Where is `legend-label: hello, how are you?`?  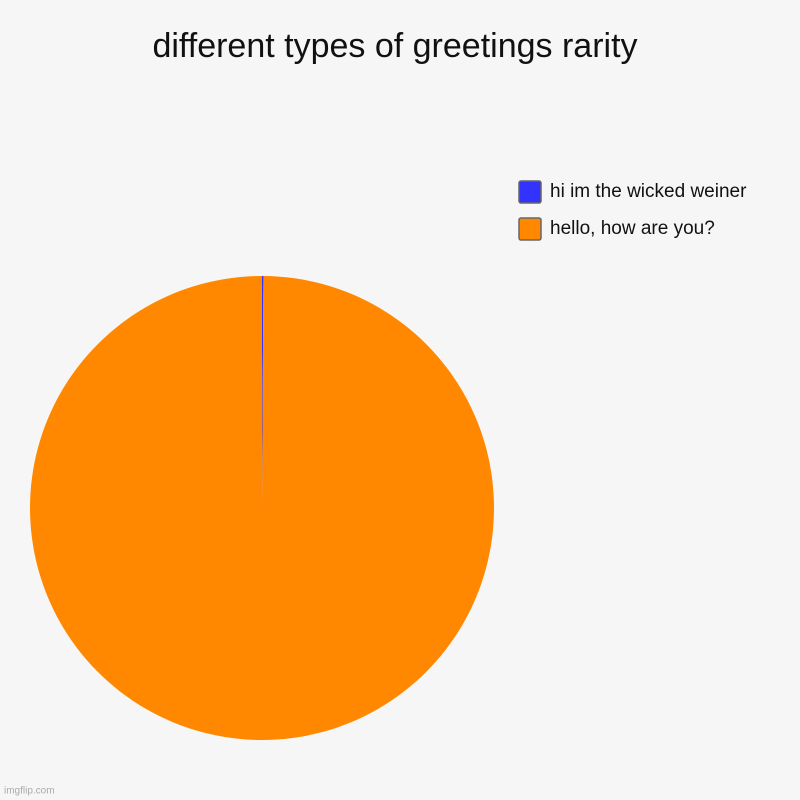
legend-label: hello, how are you? is located at coordinates (632, 228).